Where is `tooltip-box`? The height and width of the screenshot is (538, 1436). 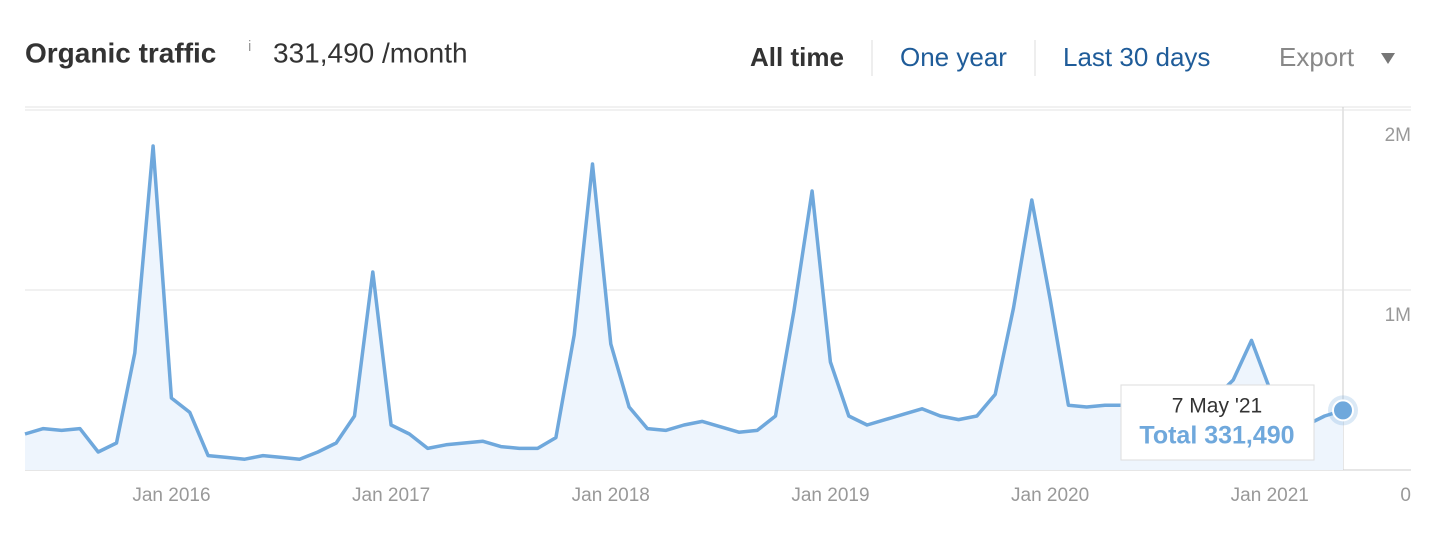 tooltip-box is located at coordinates (1217, 422).